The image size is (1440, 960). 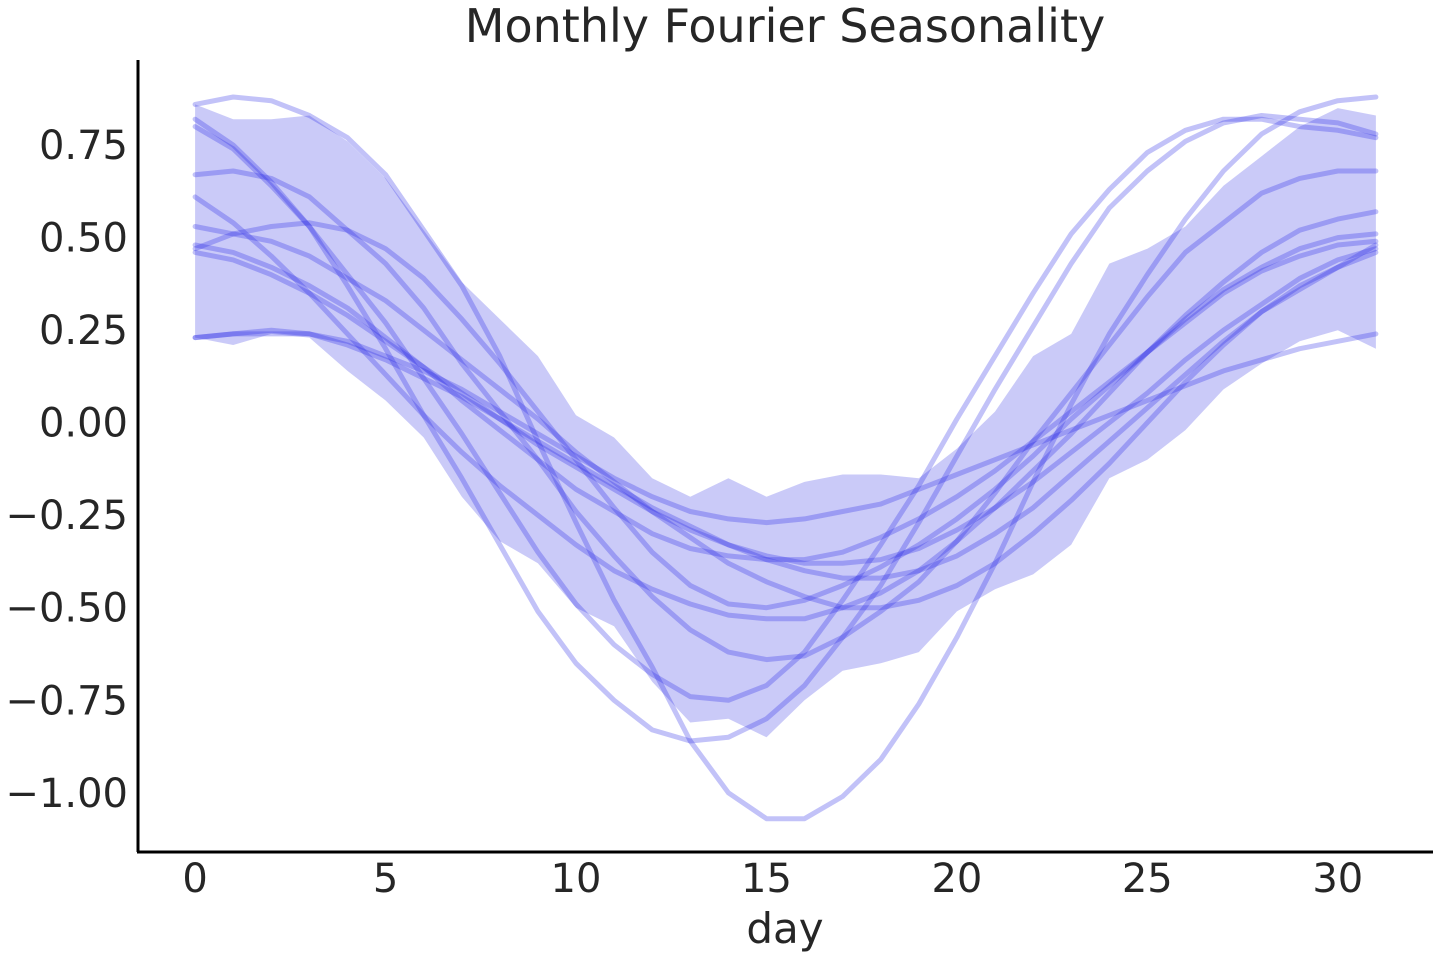 I want to click on x-tick-label: 0, so click(x=194, y=879).